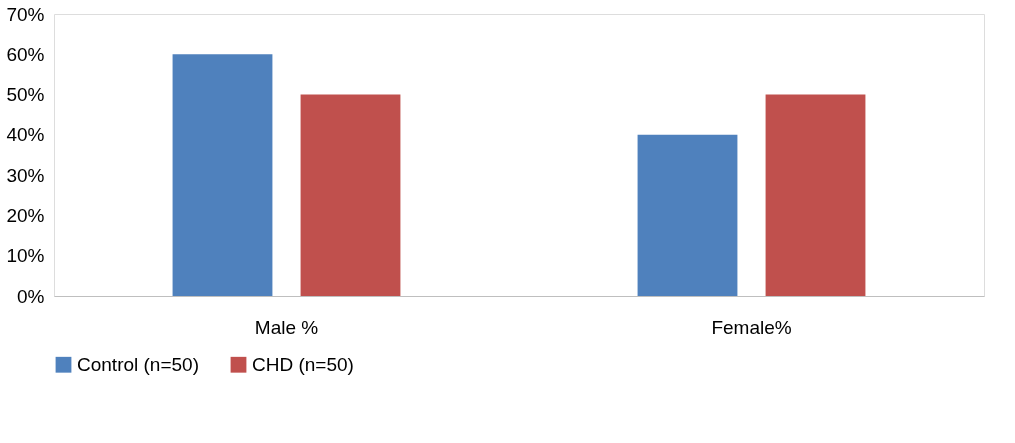 This screenshot has width=1015, height=443. Describe the element at coordinates (138, 364) in the screenshot. I see `legend-label: Control (n=50)` at that location.